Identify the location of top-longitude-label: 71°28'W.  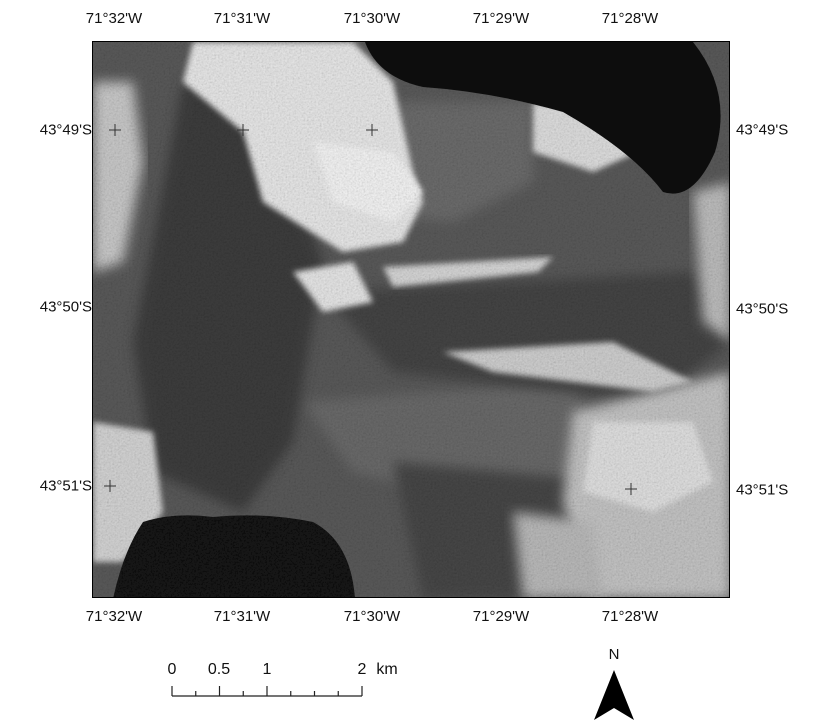
(630, 18).